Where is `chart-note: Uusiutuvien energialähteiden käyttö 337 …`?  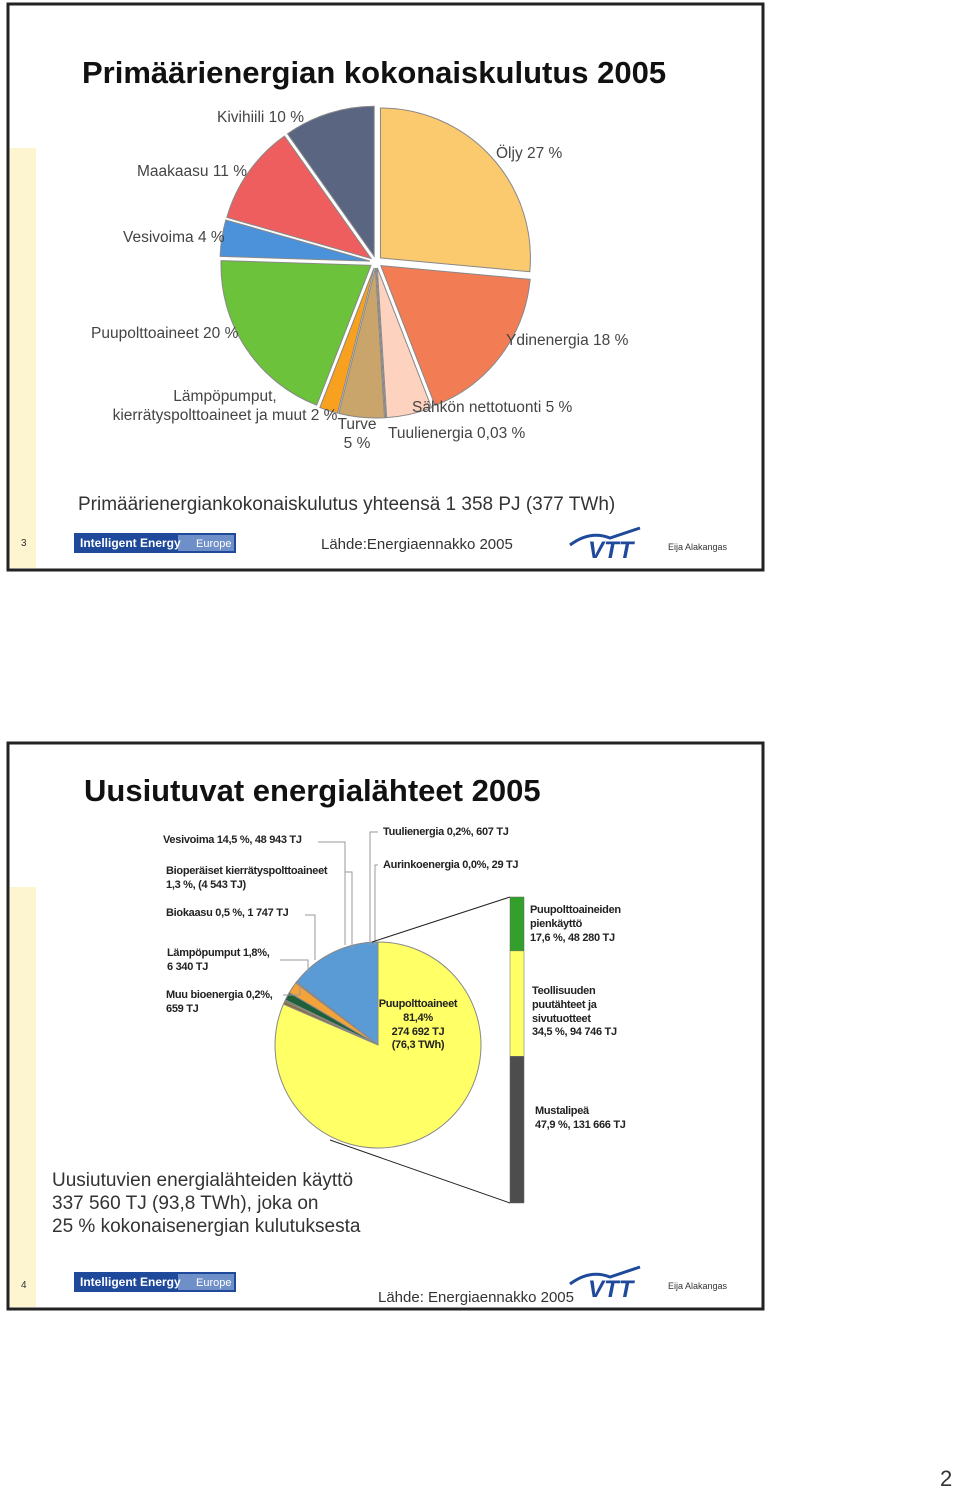 chart-note: Uusiutuvien energialähteiden käyttö 337 … is located at coordinates (206, 1203).